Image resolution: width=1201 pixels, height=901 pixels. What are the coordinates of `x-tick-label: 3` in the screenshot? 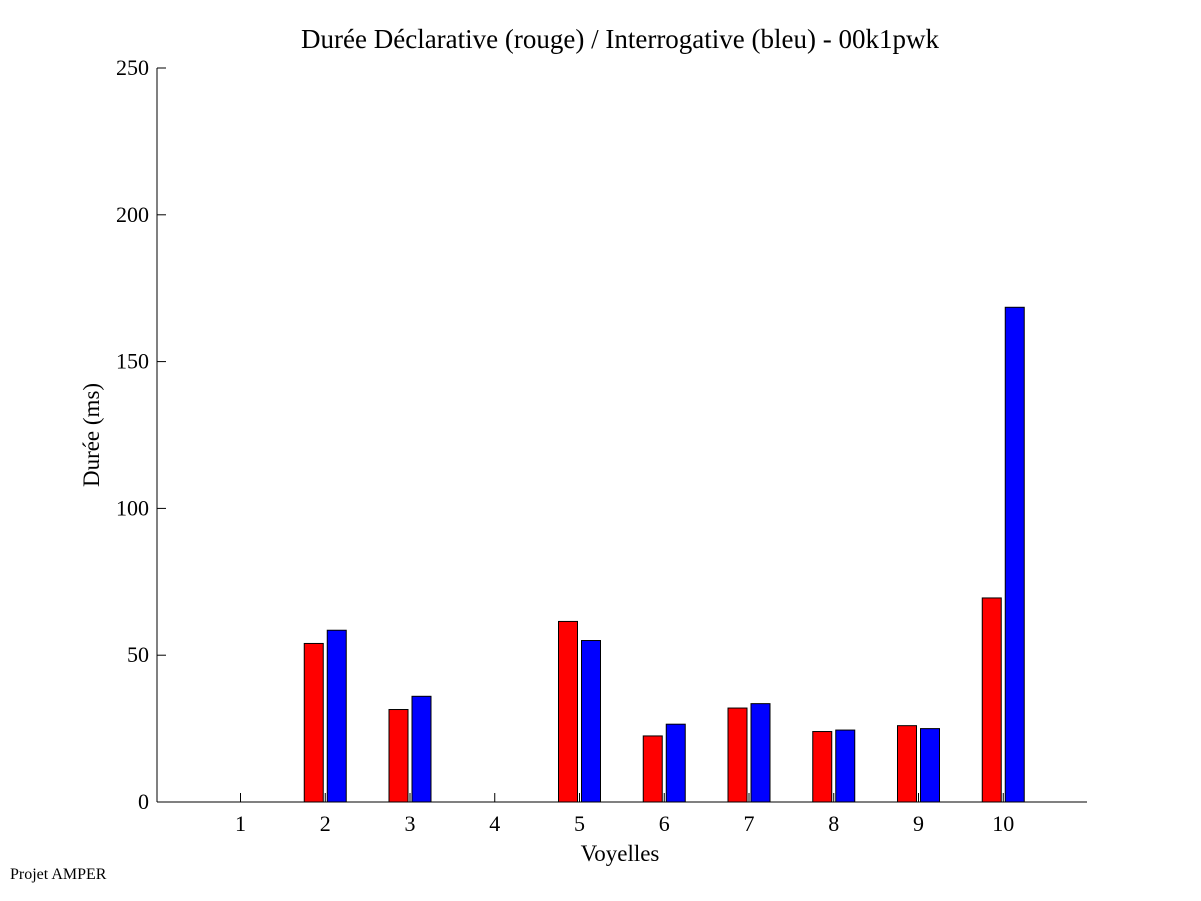 It's located at (410, 823).